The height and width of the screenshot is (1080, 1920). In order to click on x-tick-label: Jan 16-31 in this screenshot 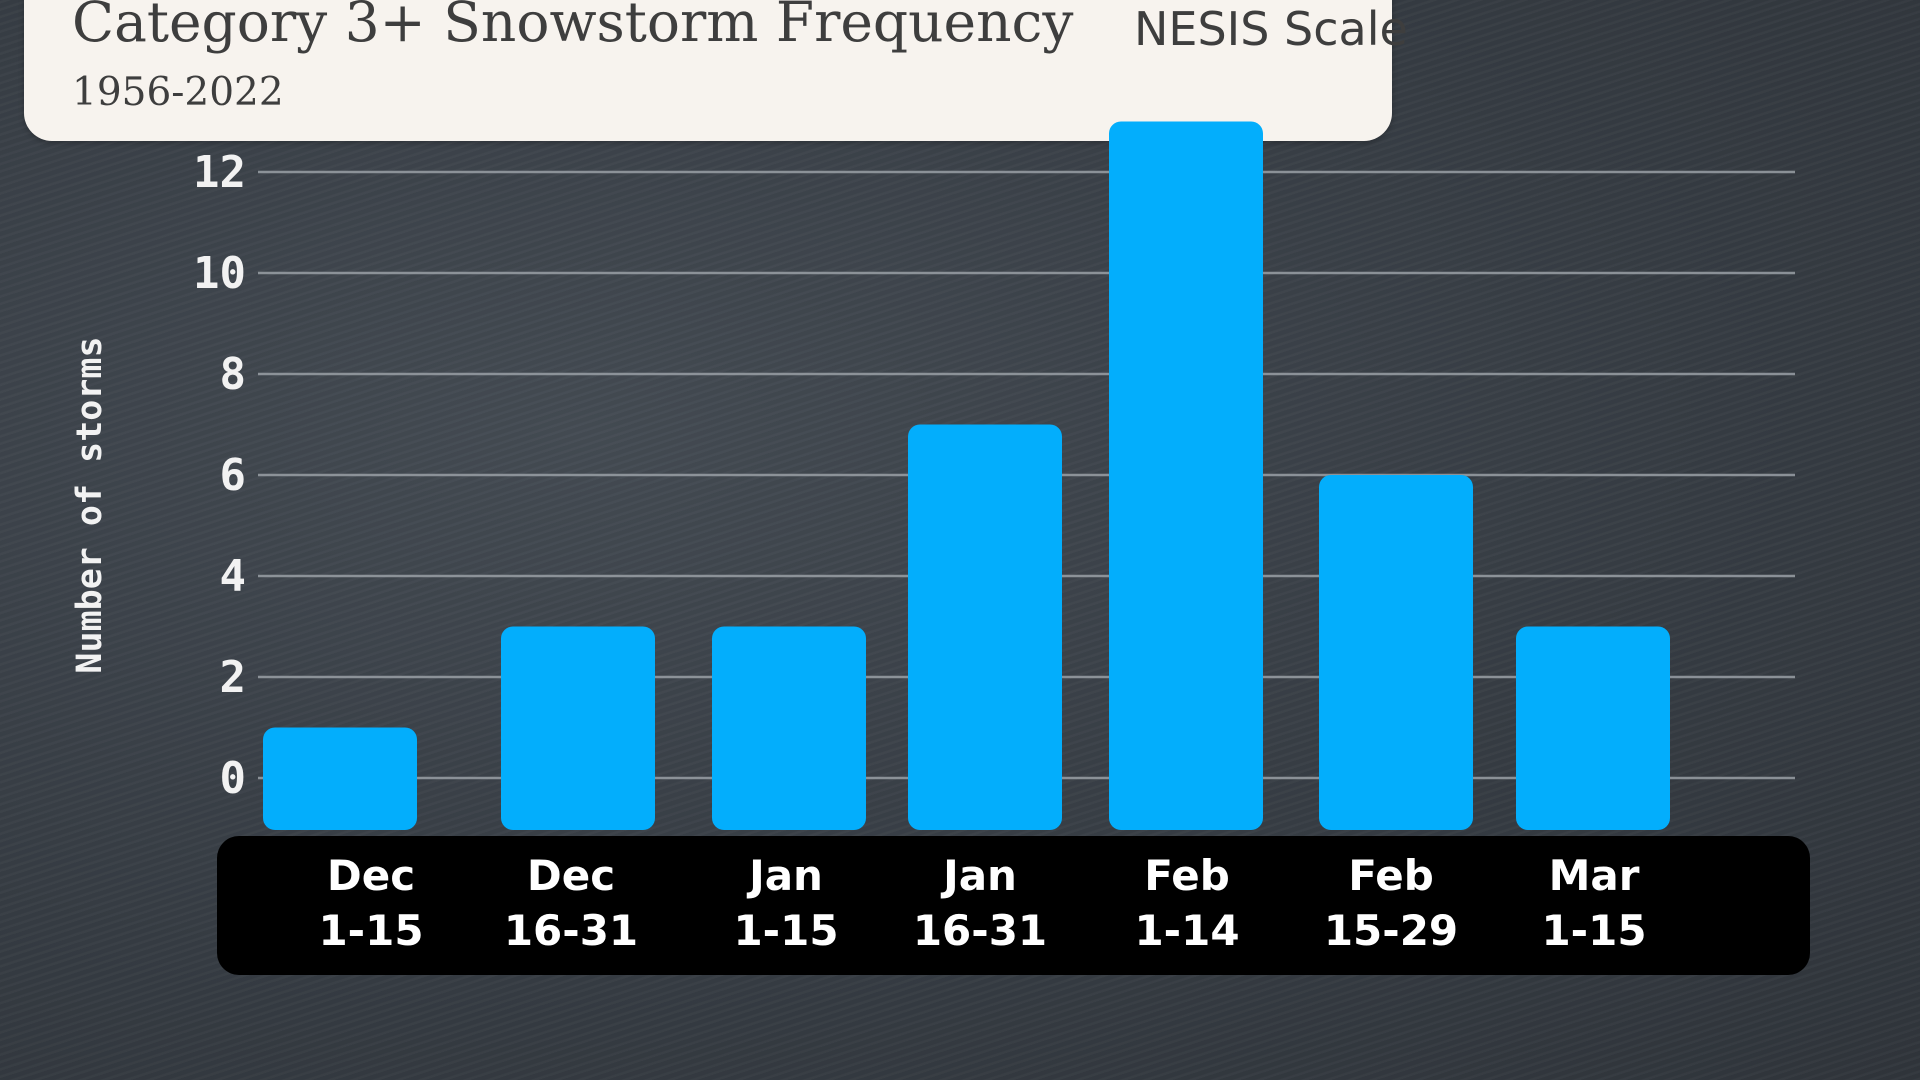, I will do `click(980, 903)`.